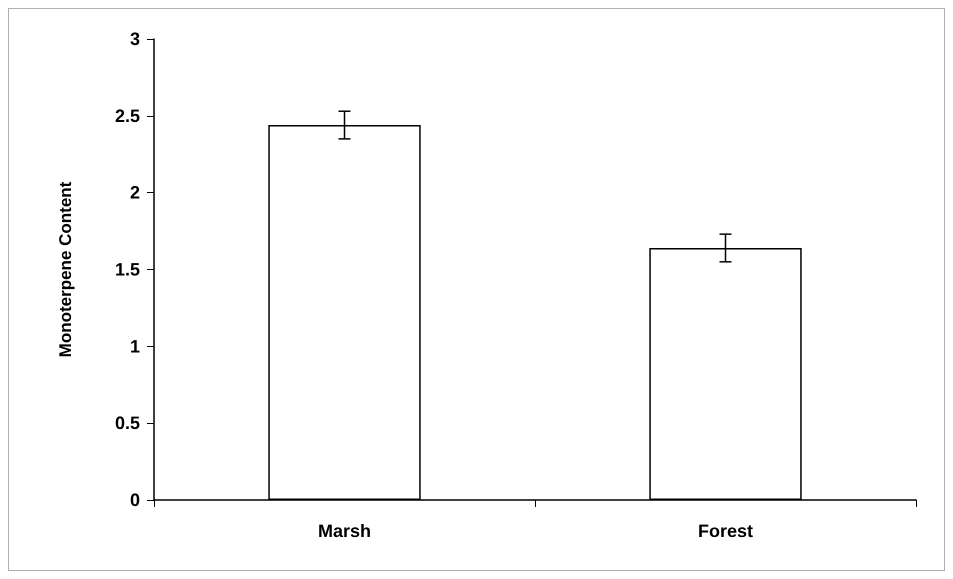 The image size is (953, 579). What do you see at coordinates (127, 116) in the screenshot?
I see `y-tick-label: 2.5` at bounding box center [127, 116].